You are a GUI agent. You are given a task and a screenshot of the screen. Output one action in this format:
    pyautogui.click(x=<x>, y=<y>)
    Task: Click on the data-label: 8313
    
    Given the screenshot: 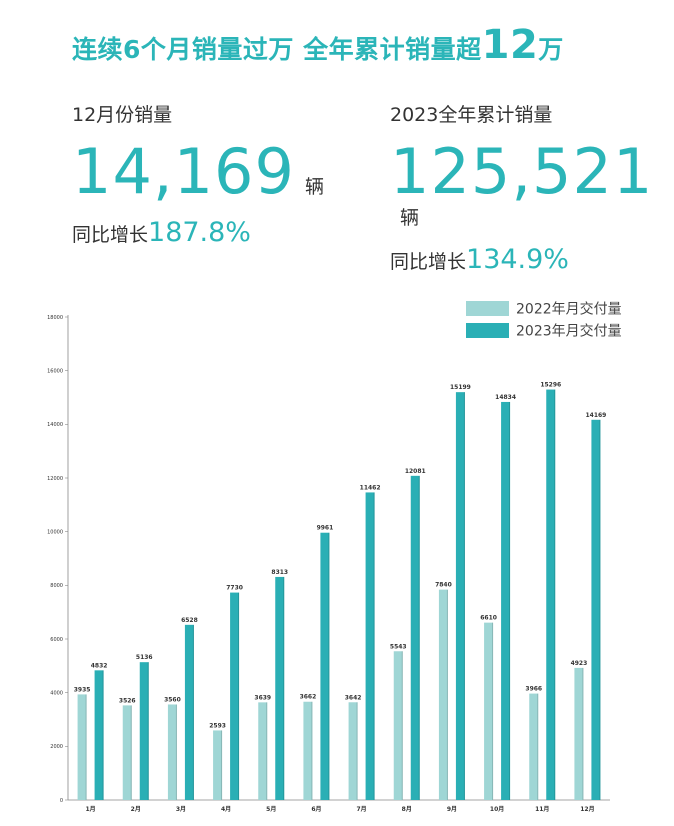 What is the action you would take?
    pyautogui.click(x=279, y=572)
    